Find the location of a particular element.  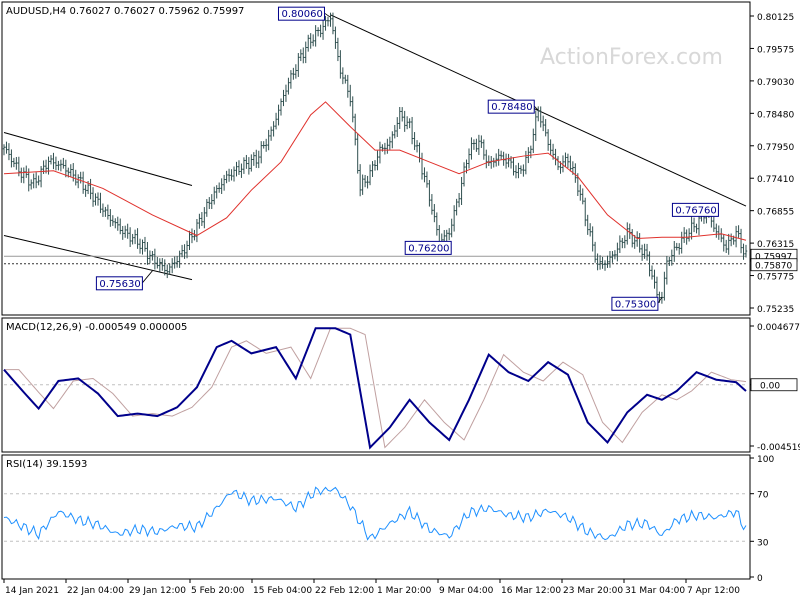

x-tick-label: 22 Jan 04:00 is located at coordinates (95, 591).